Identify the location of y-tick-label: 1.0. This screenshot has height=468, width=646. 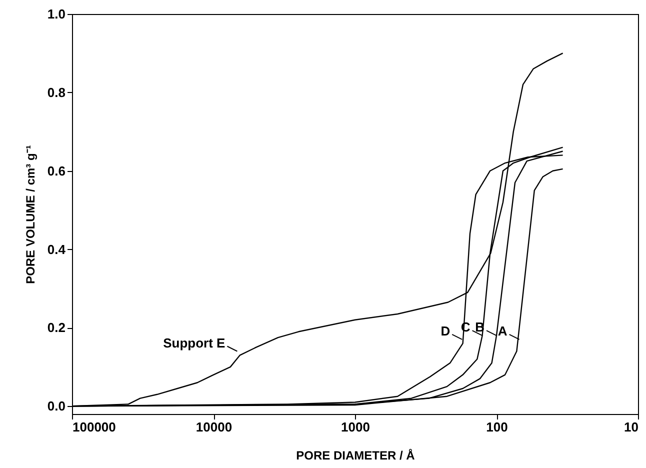
(56, 14).